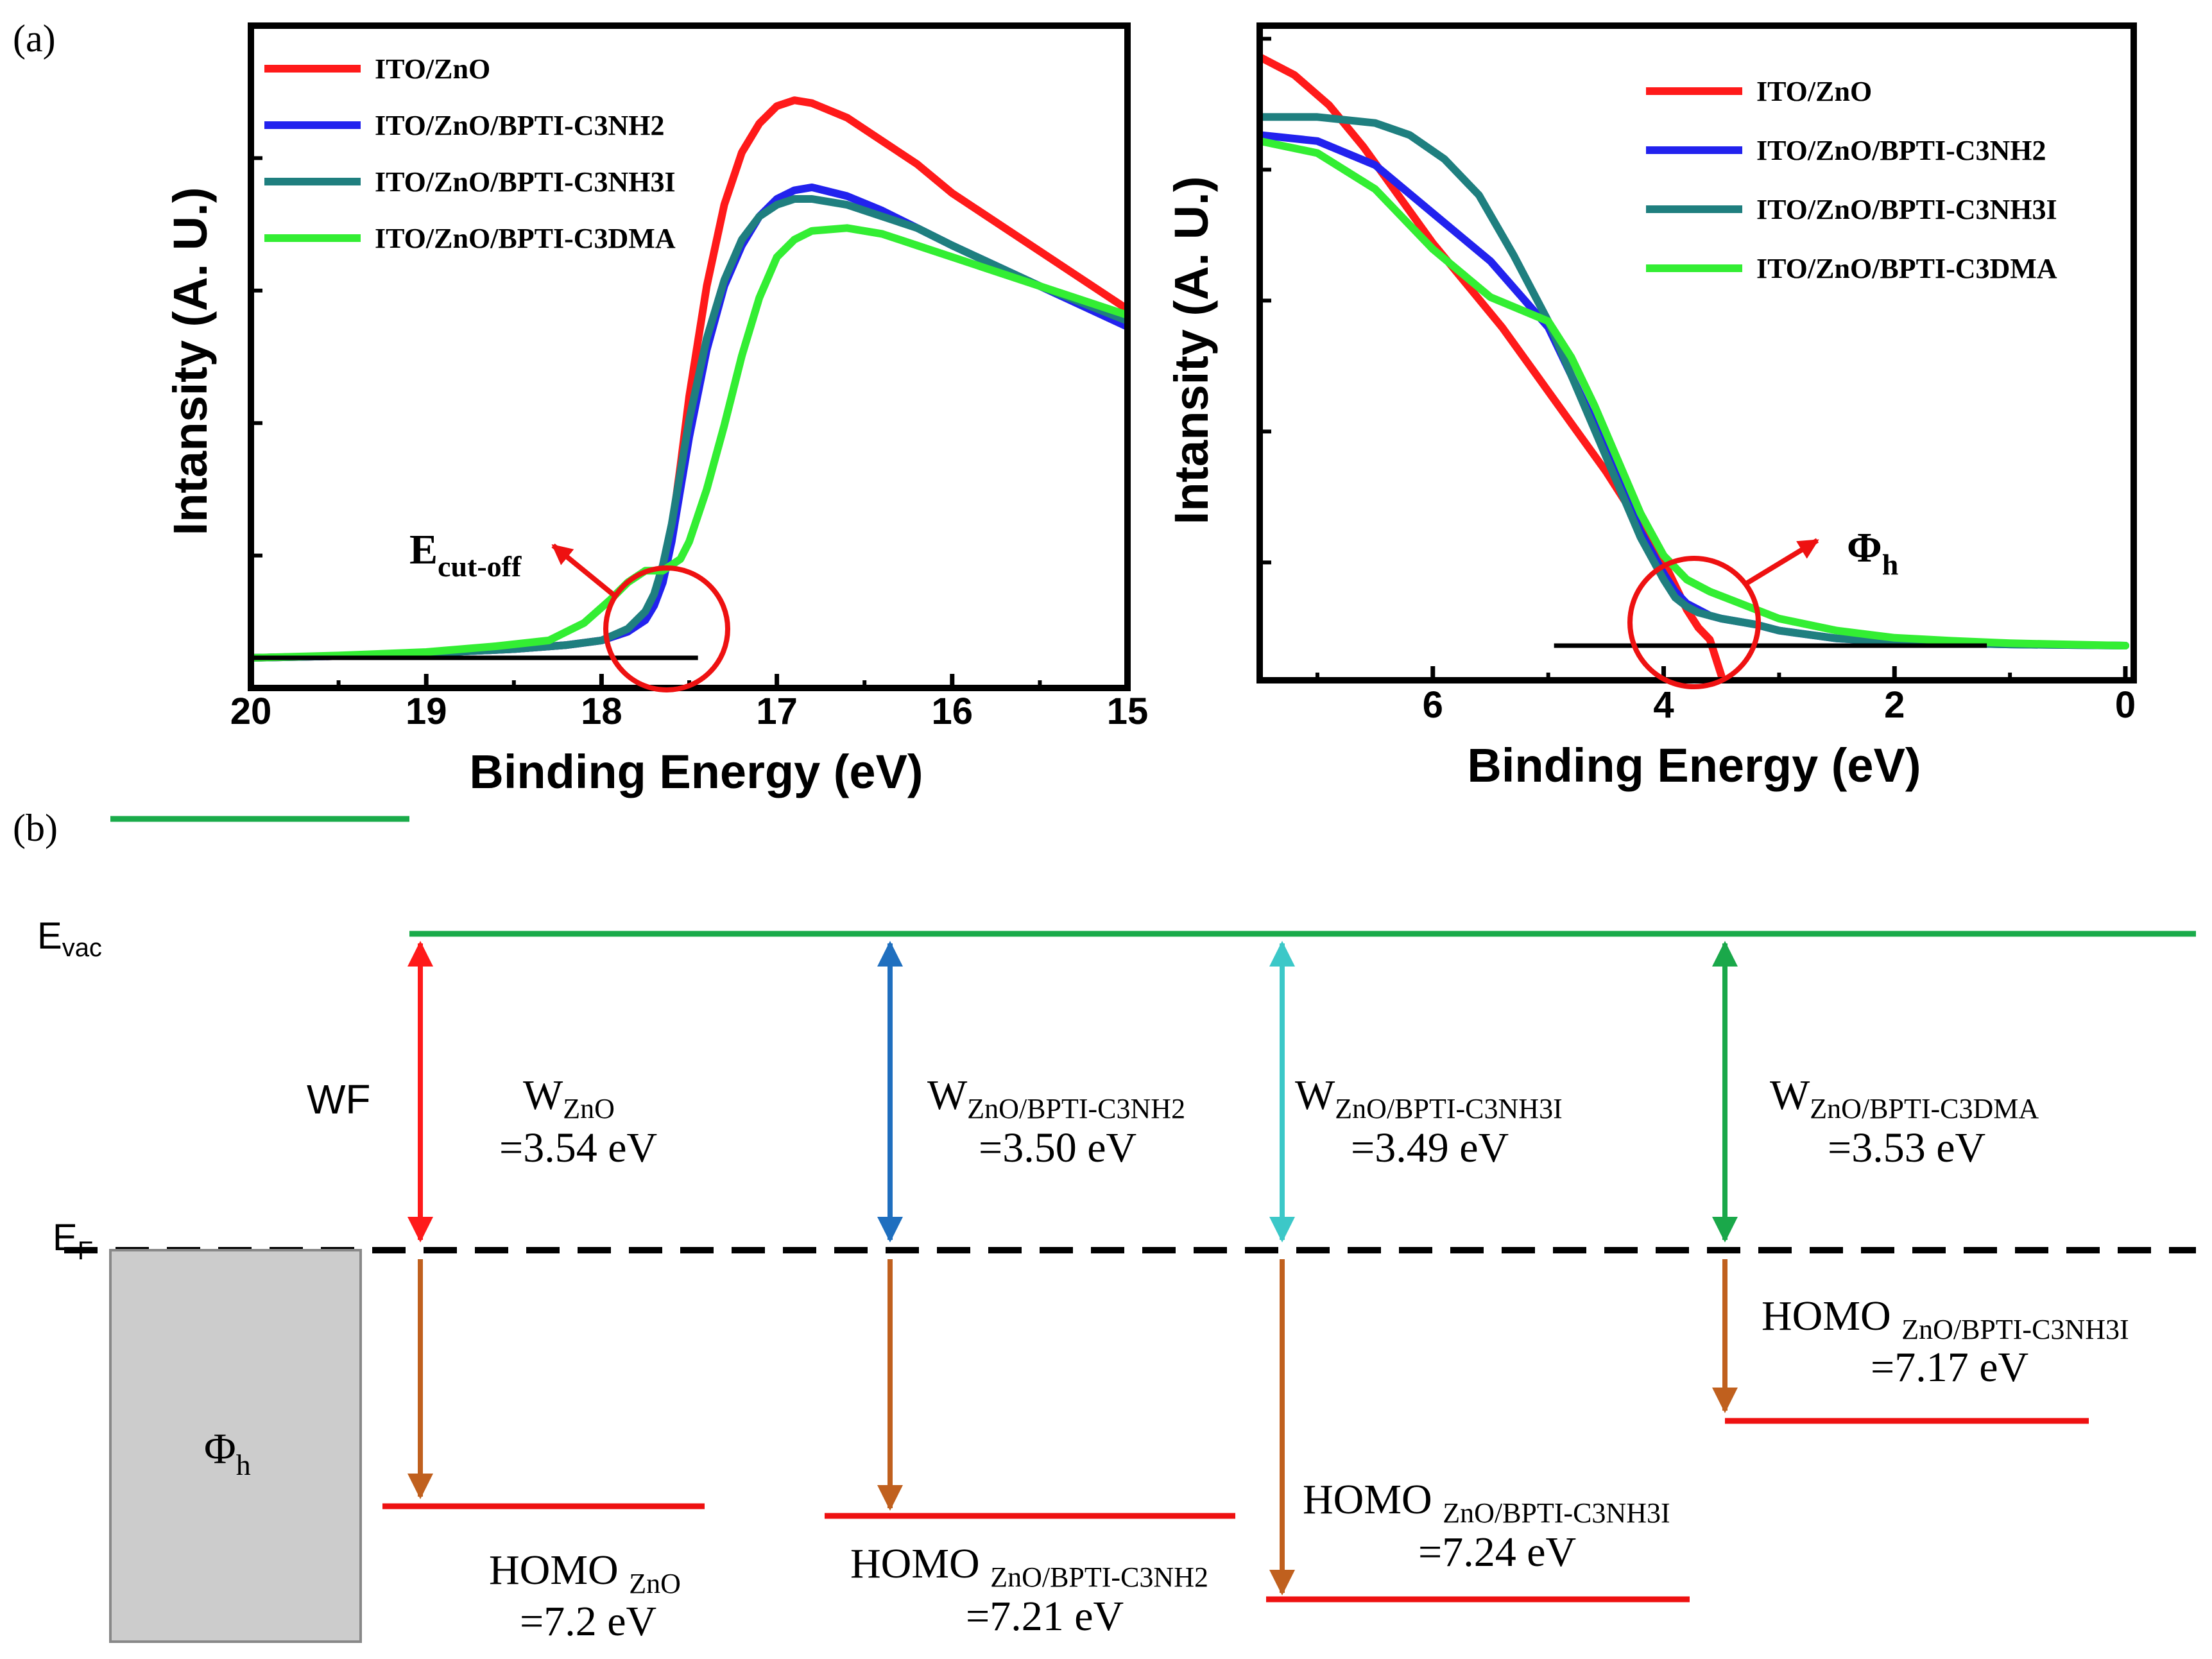  Describe the element at coordinates (589, 1108) in the screenshot. I see `wf-zno-sub: ZnO` at that location.